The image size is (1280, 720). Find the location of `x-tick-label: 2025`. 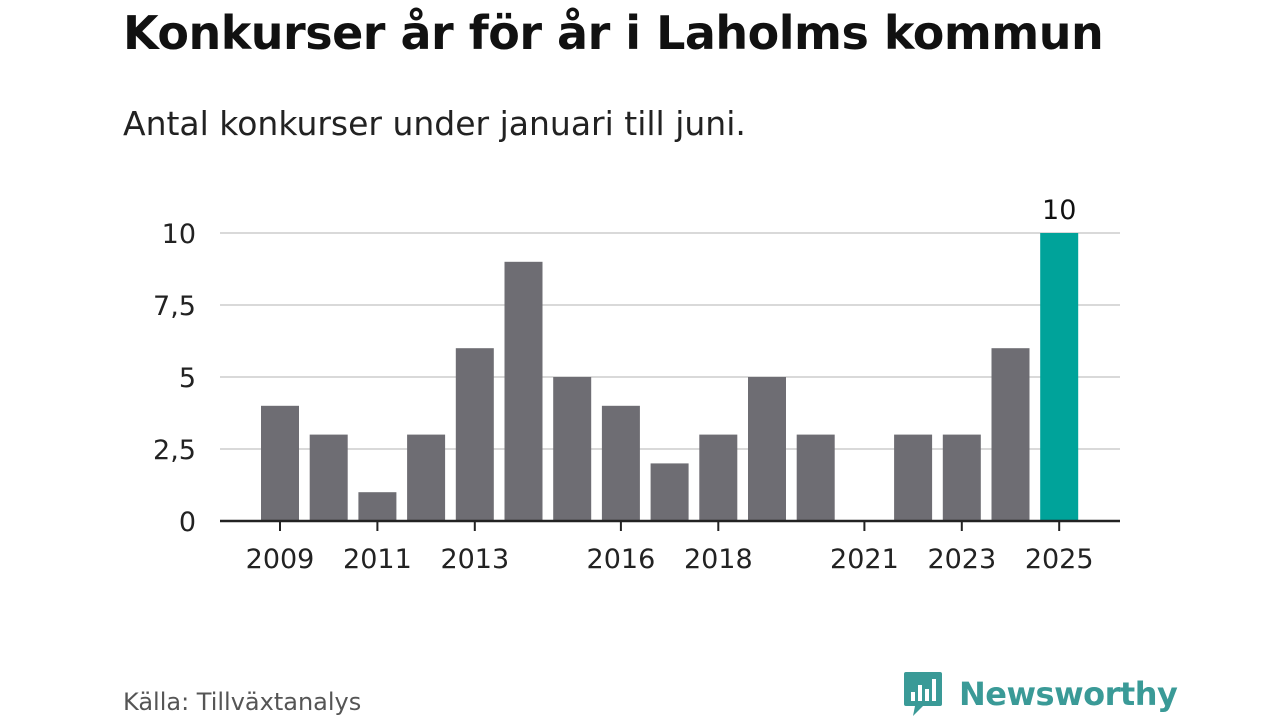

x-tick-label: 2025 is located at coordinates (1059, 559).